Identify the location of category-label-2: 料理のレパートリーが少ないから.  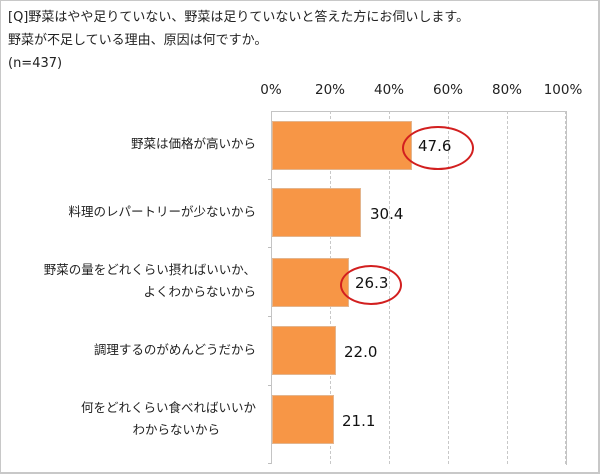
(162, 212).